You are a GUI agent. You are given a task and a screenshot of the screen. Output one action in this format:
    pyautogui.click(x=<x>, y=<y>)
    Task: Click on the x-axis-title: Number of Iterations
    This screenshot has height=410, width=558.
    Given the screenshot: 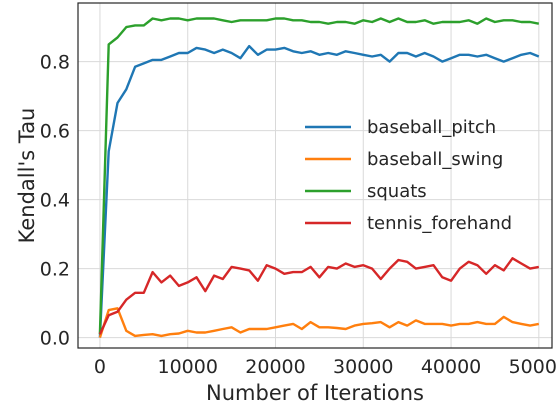 What is the action you would take?
    pyautogui.click(x=315, y=393)
    